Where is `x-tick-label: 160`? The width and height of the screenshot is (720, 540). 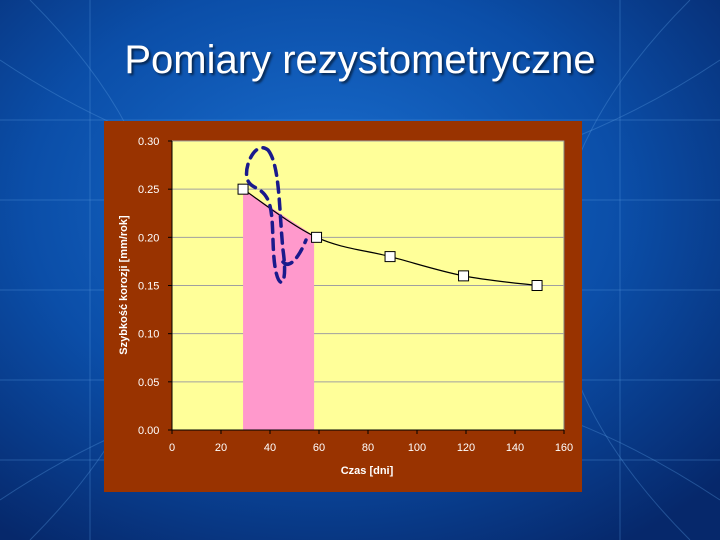
x-tick-label: 160 is located at coordinates (564, 448).